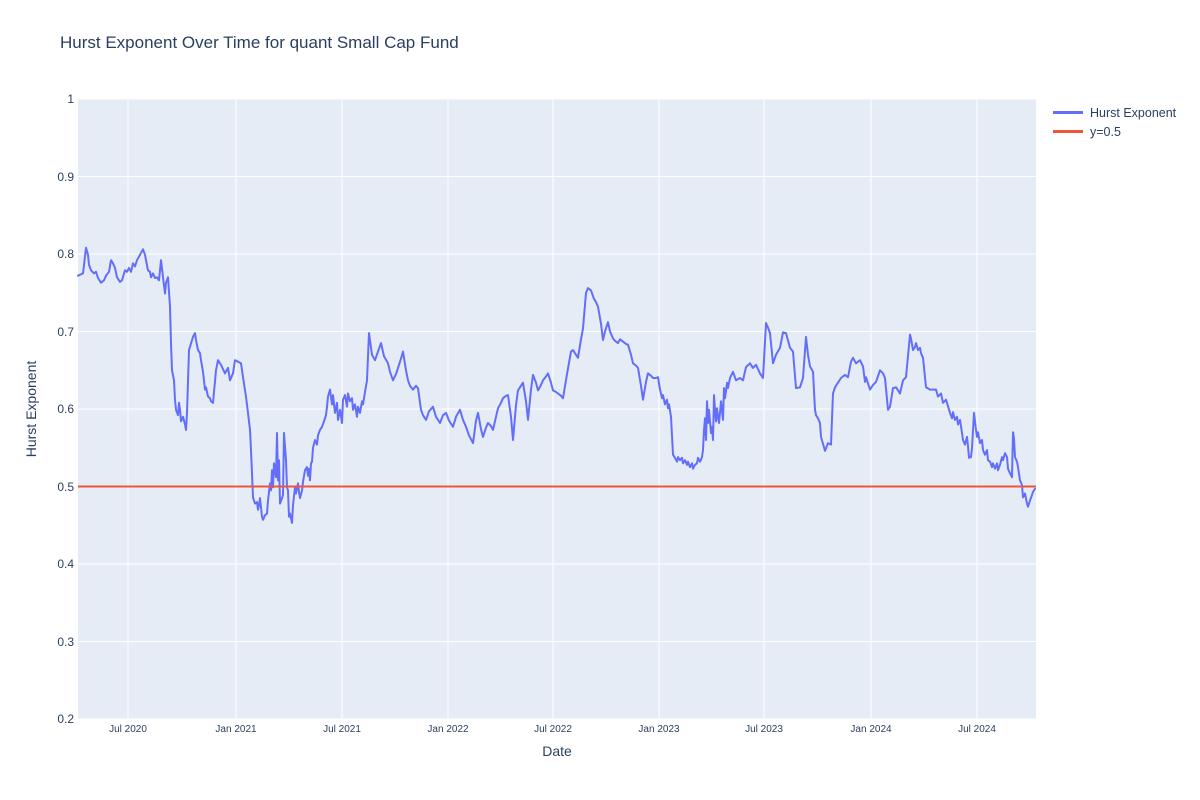 This screenshot has height=800, width=1200. What do you see at coordinates (871, 729) in the screenshot?
I see `x-tick-label: Jan 2024` at bounding box center [871, 729].